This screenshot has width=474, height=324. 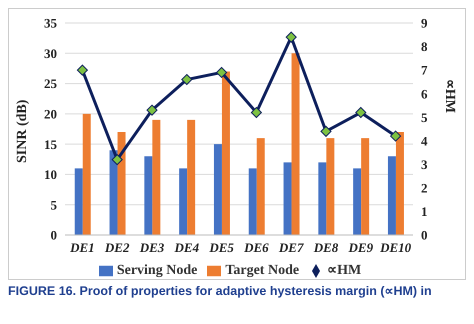 What do you see at coordinates (53, 235) in the screenshot?
I see `y-tick-label: 0` at bounding box center [53, 235].